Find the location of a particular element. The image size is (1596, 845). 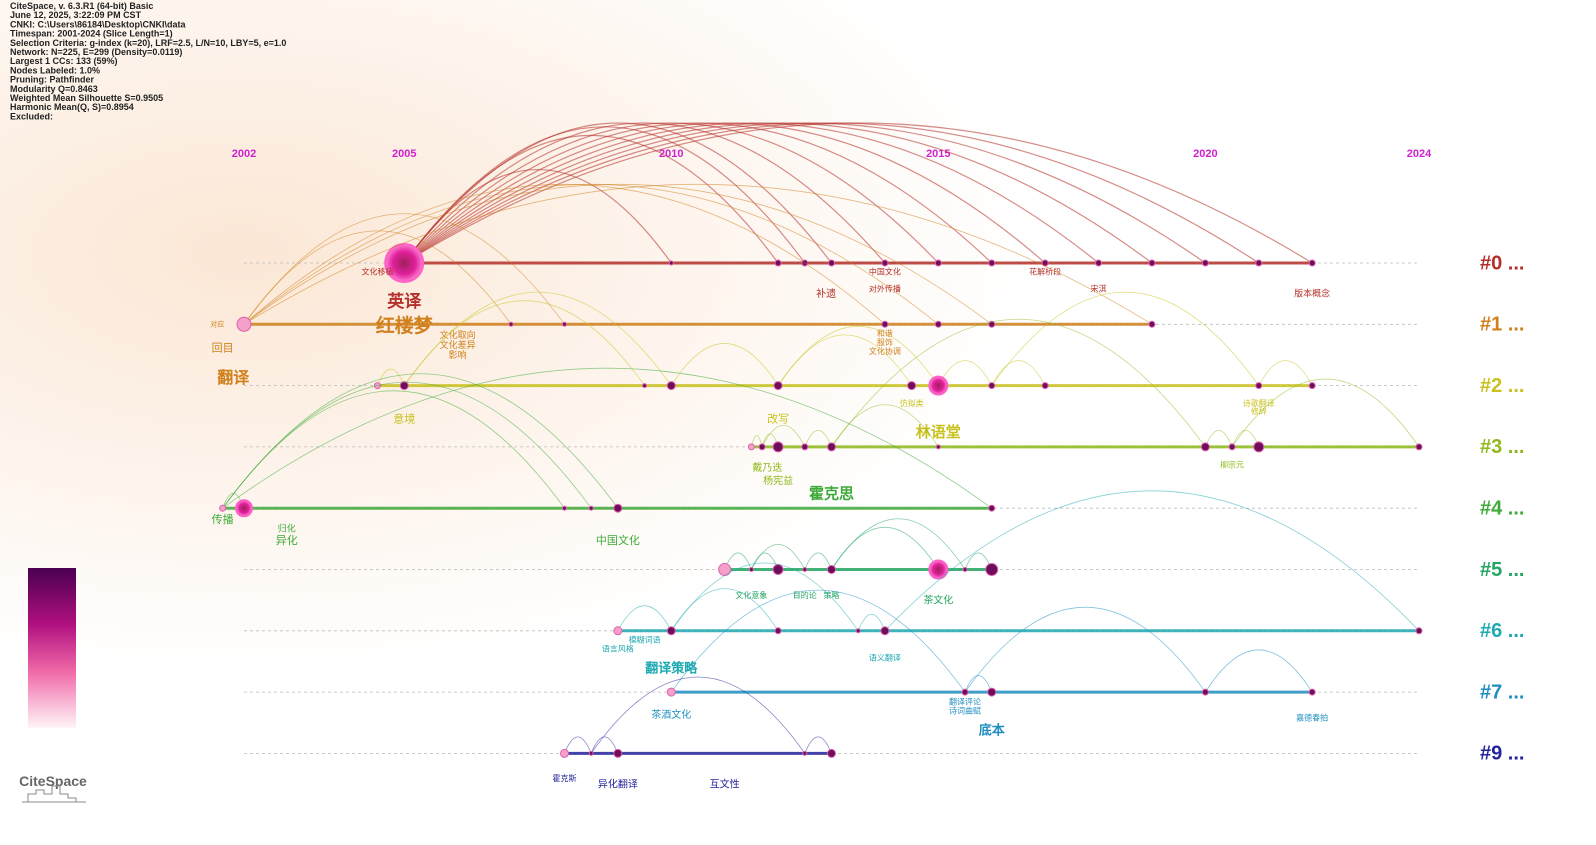

node-label: 诗词曲赋 is located at coordinates (965, 711).